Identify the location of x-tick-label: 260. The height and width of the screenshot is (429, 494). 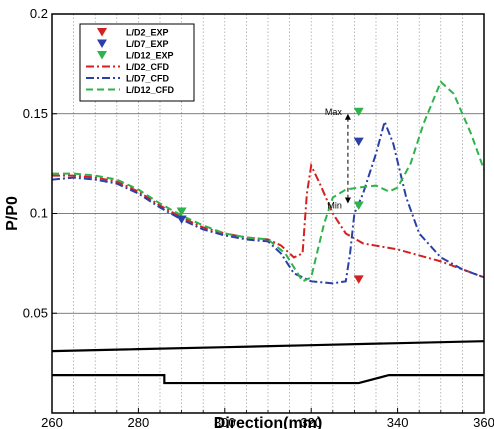
(52, 422).